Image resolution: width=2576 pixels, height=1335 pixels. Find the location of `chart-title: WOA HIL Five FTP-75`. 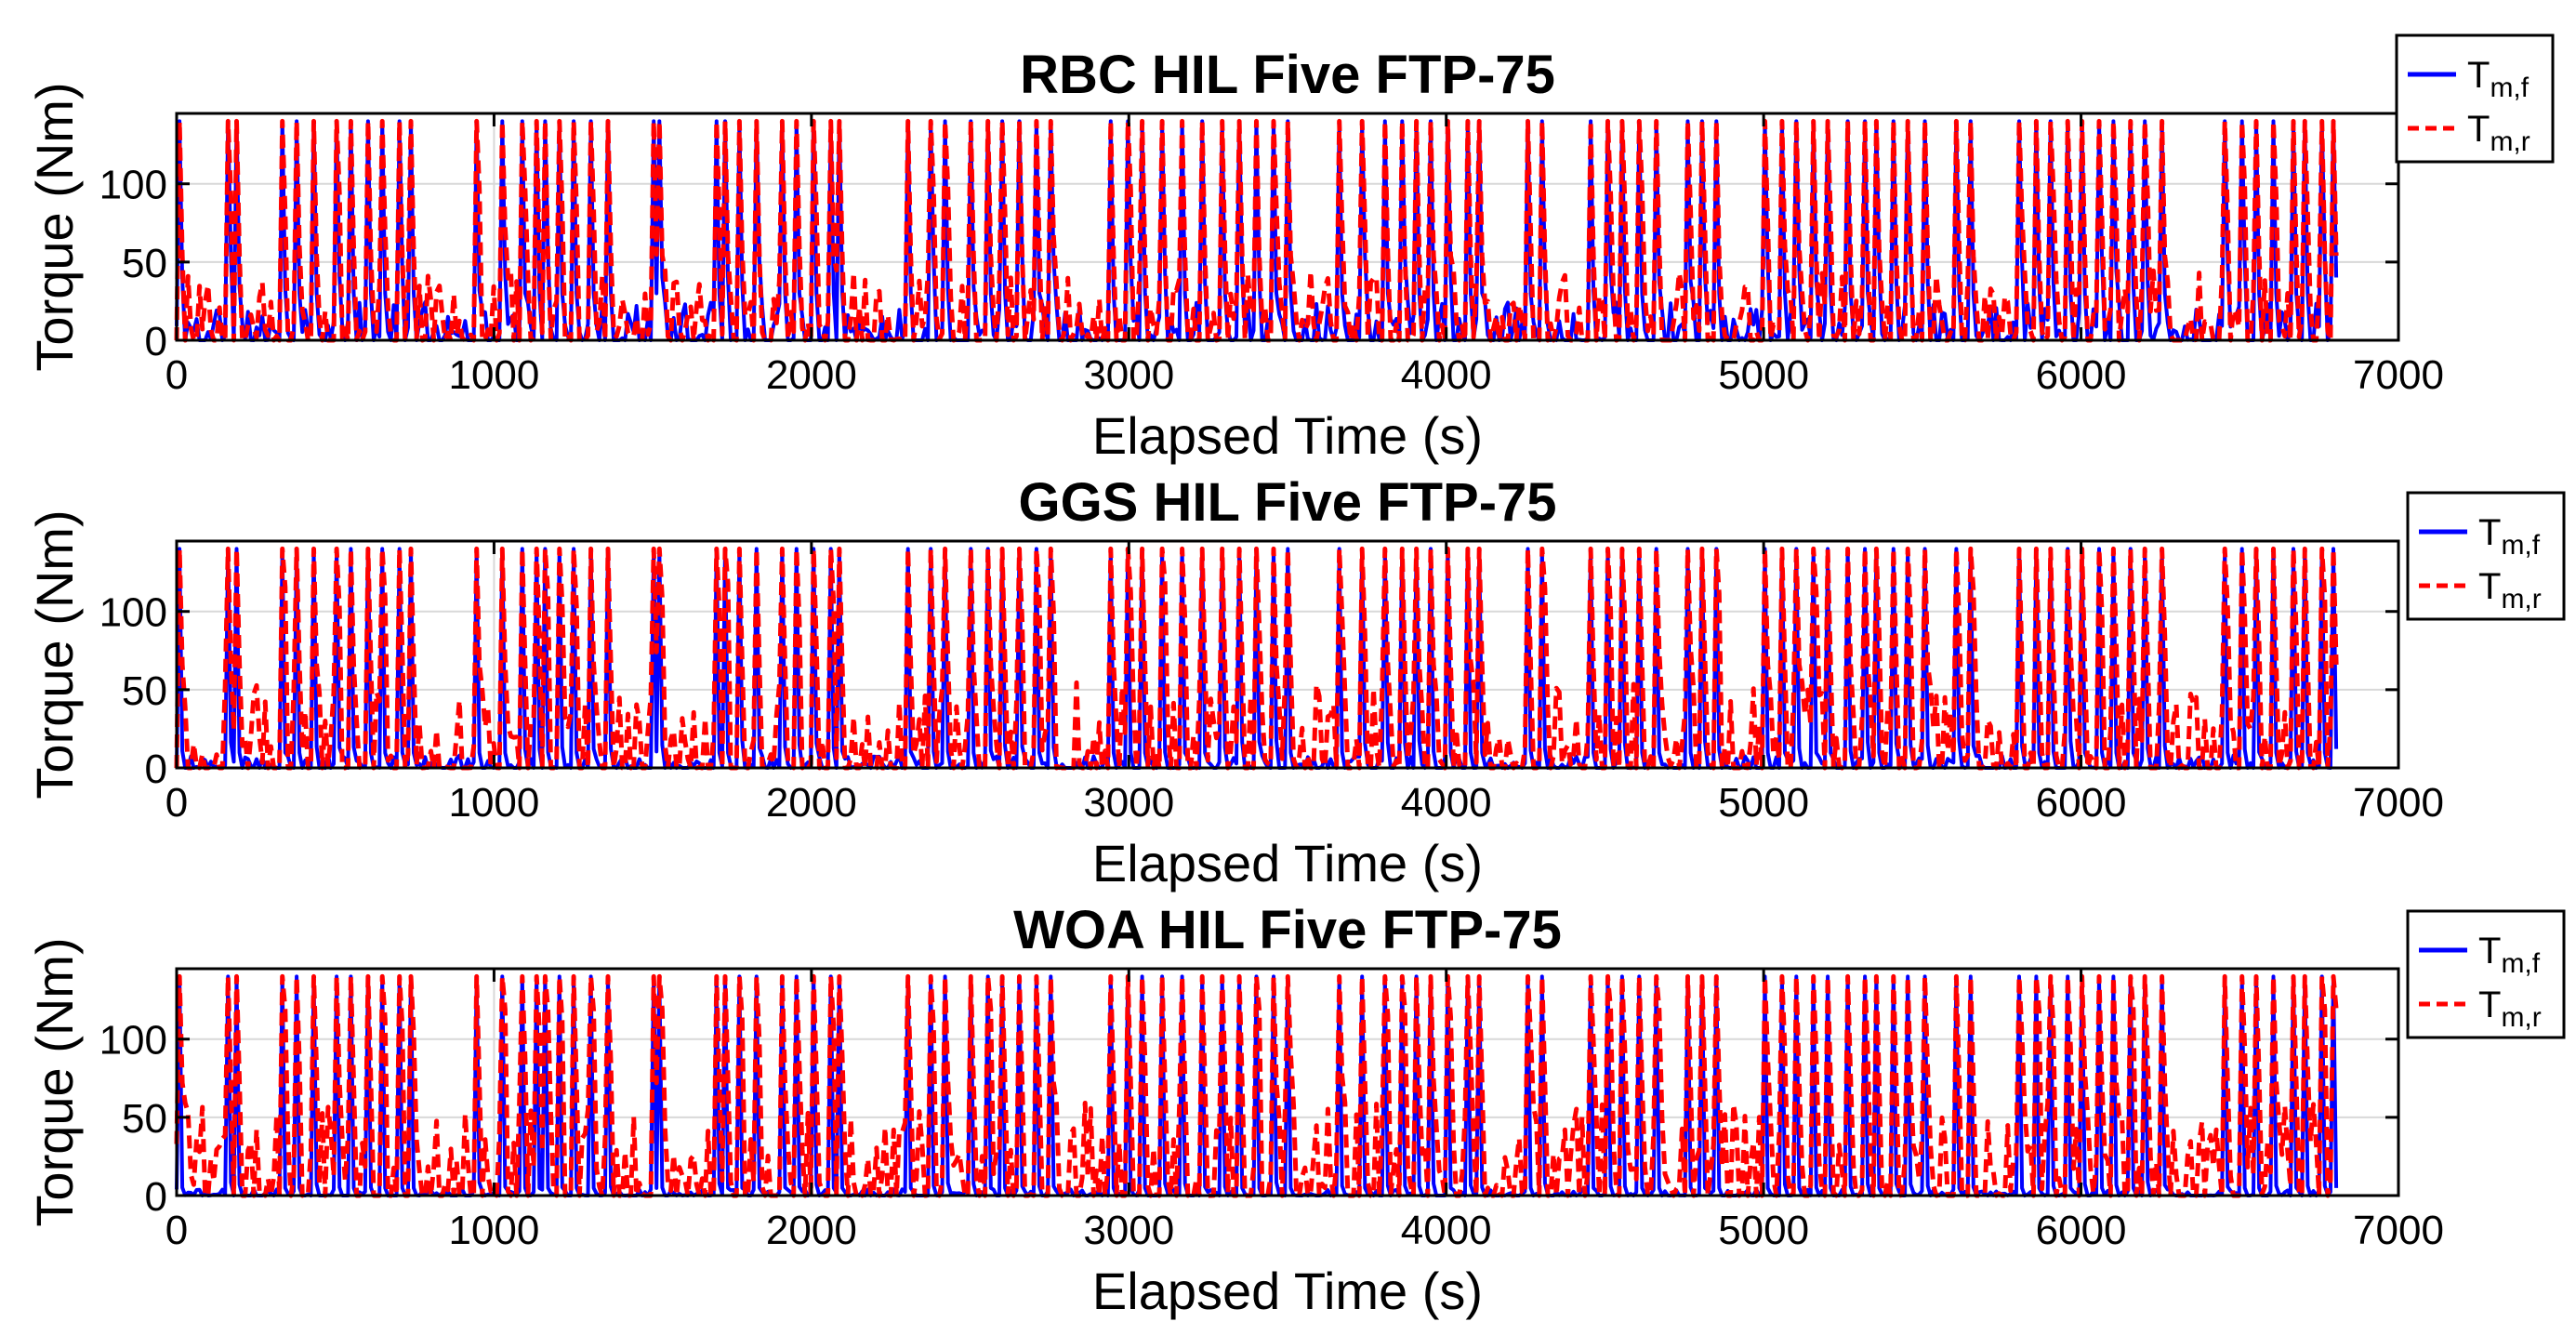

chart-title: WOA HIL Five FTP-75 is located at coordinates (1287, 930).